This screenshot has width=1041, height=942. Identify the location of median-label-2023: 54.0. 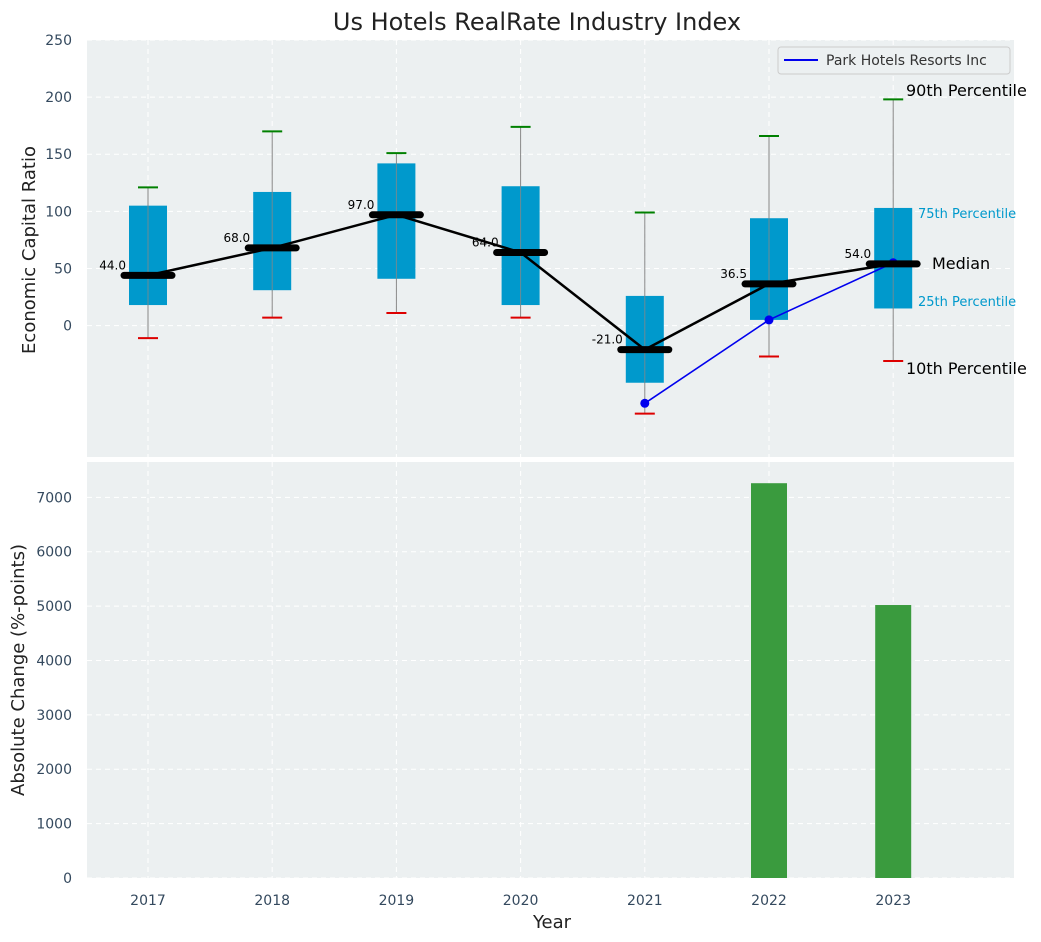
(857, 254).